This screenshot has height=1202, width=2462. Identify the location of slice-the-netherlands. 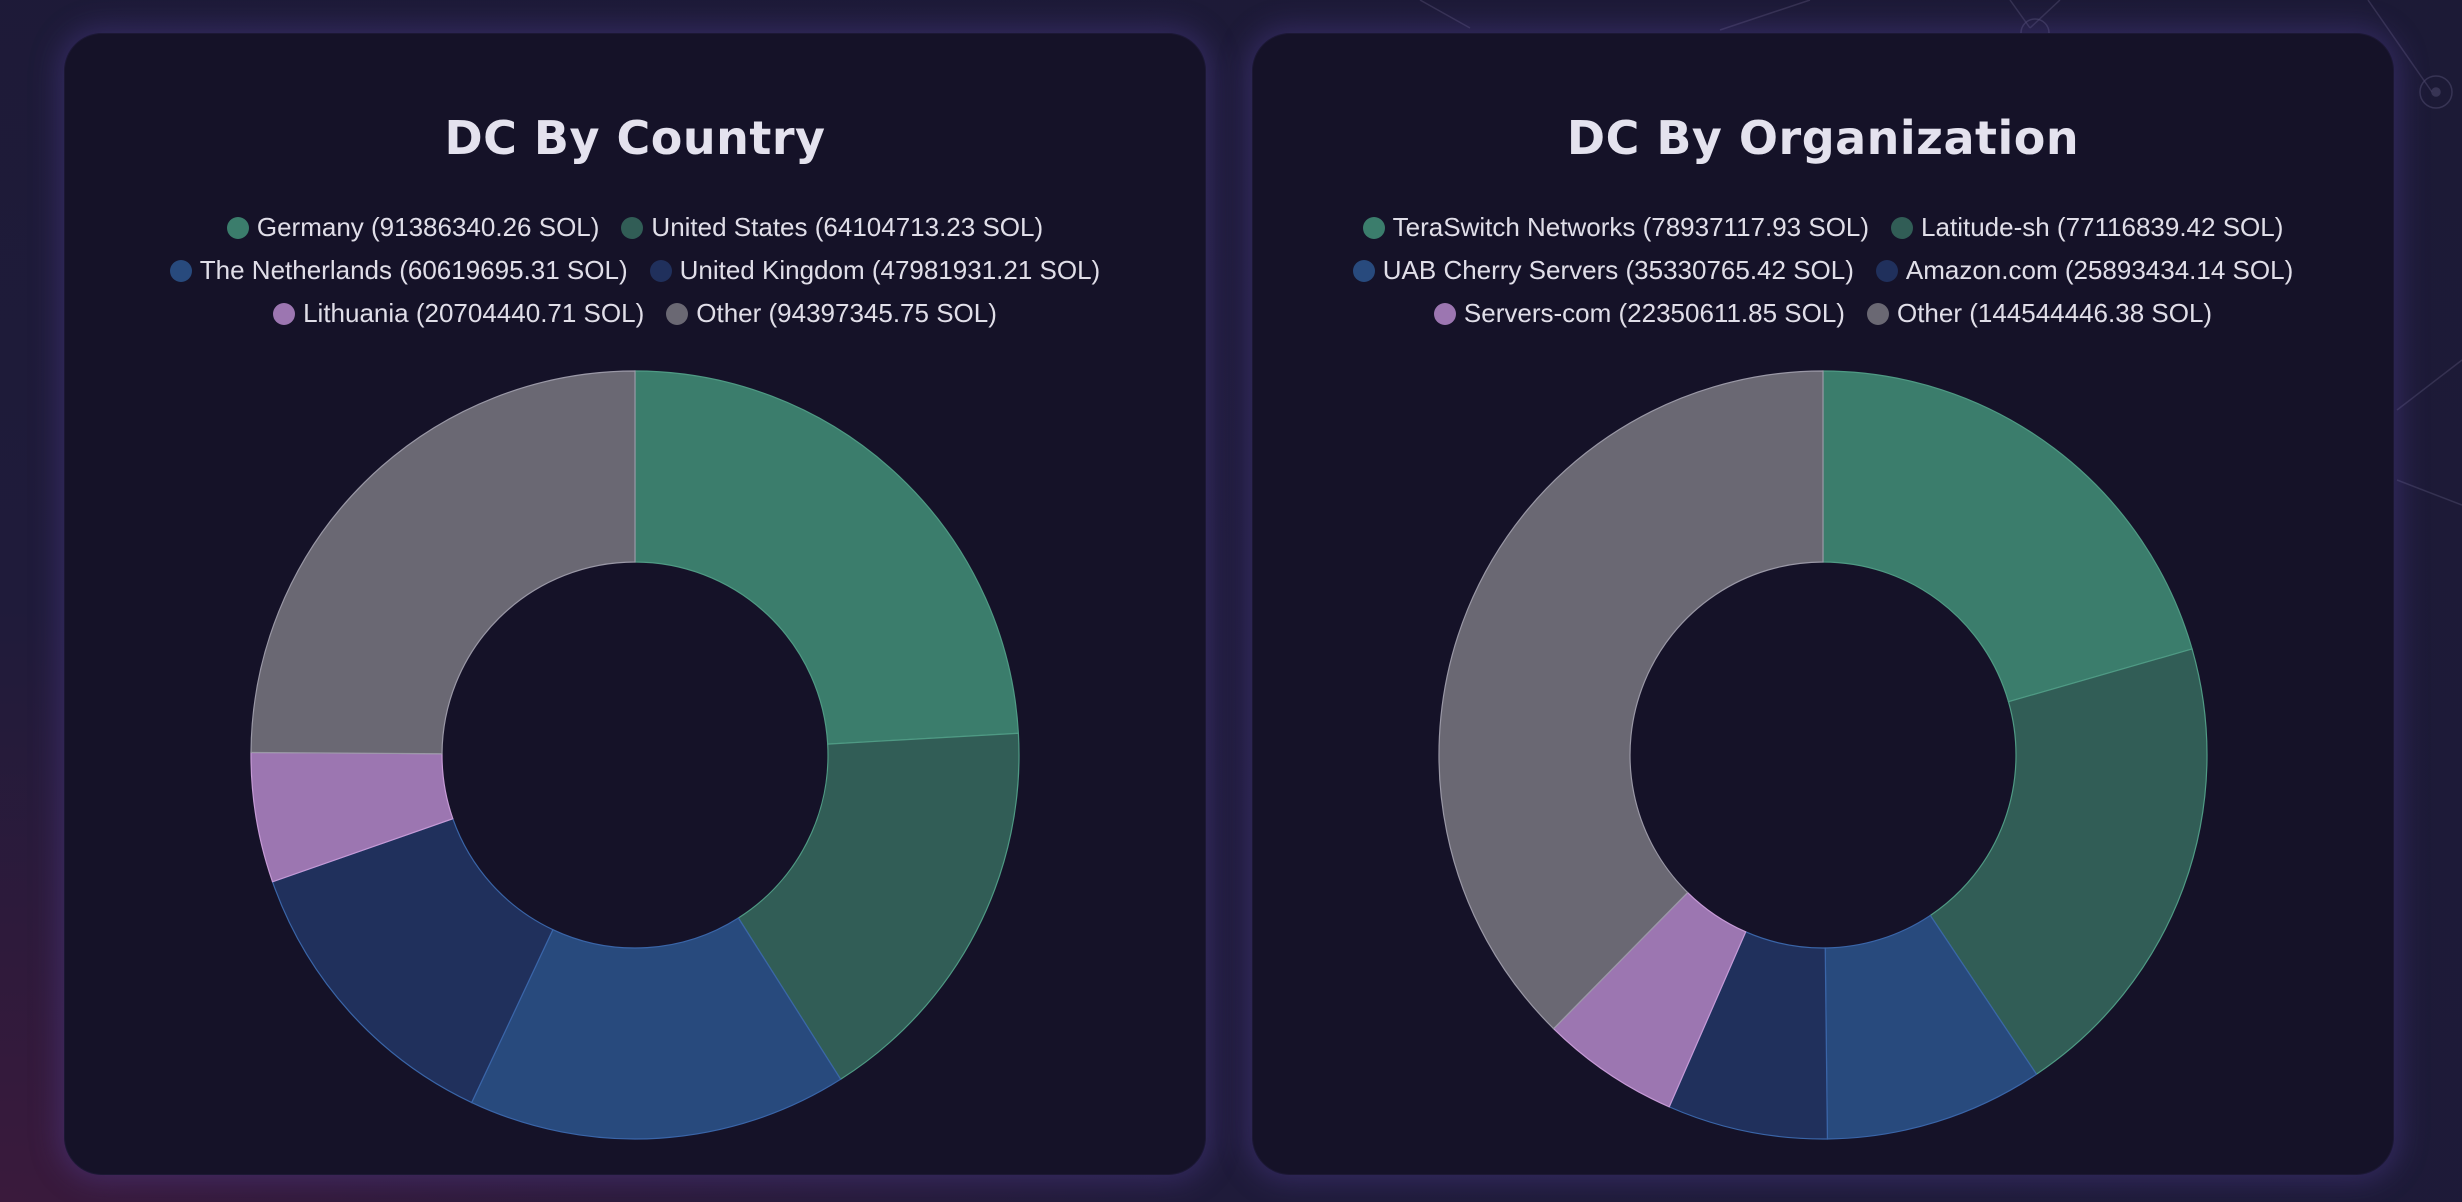
(656, 1028).